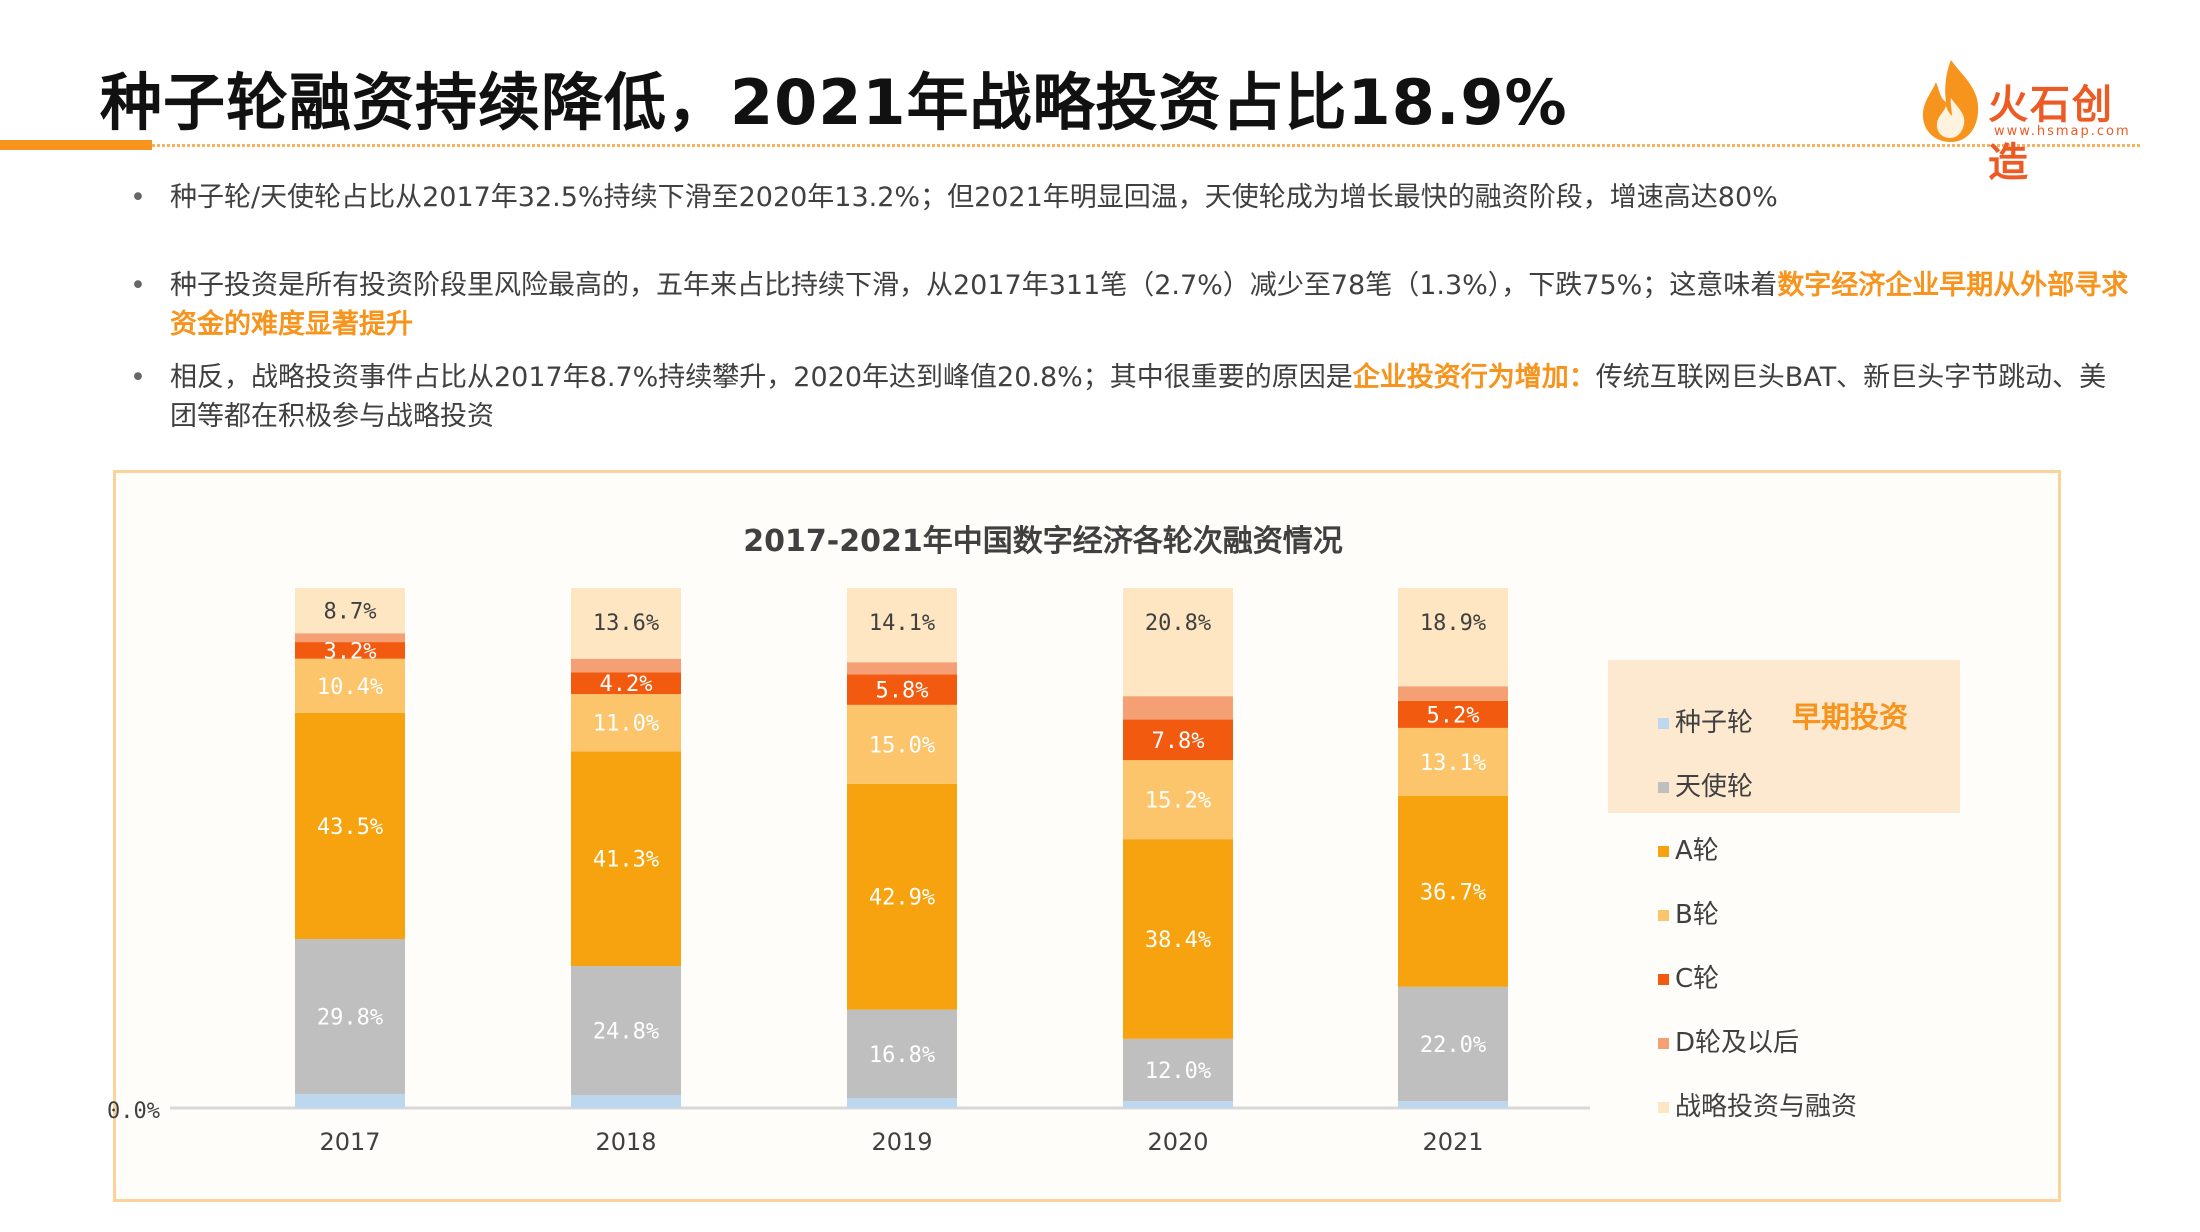  Describe the element at coordinates (1178, 623) in the screenshot. I see `data-label: 20.8%` at that location.